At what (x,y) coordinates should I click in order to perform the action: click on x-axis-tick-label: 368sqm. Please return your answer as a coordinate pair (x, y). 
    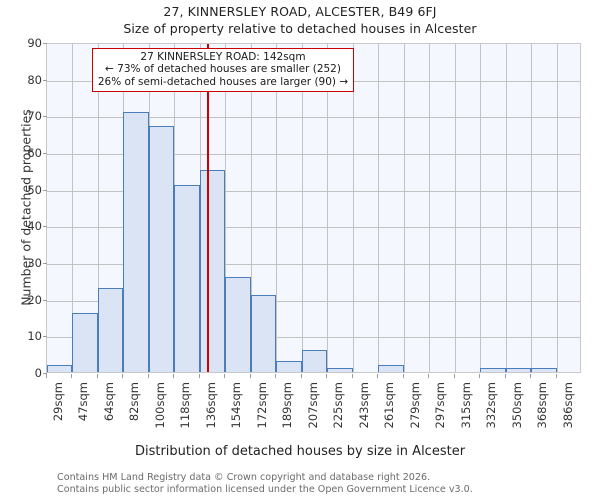
    Looking at the image, I should click on (542, 405).